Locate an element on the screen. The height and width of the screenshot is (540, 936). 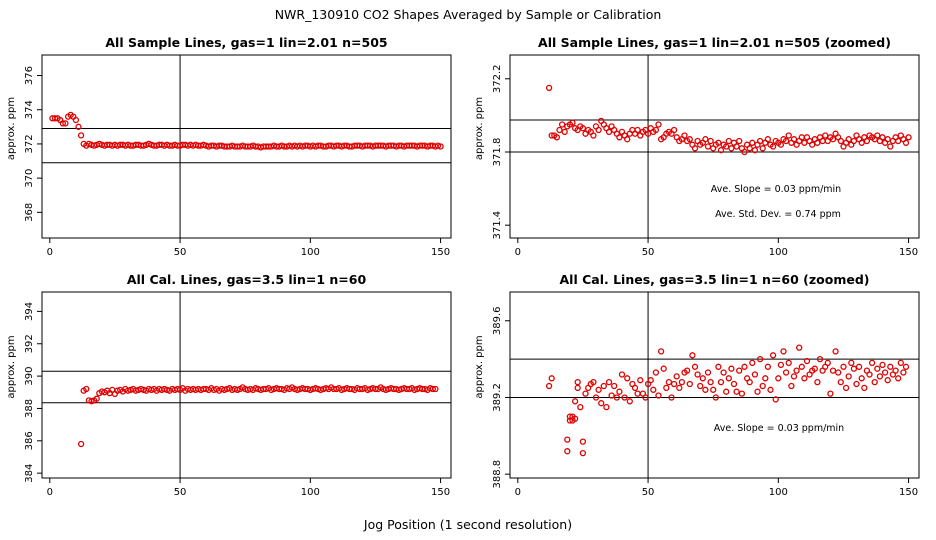
y-tick-label: 370 is located at coordinates (29, 178).